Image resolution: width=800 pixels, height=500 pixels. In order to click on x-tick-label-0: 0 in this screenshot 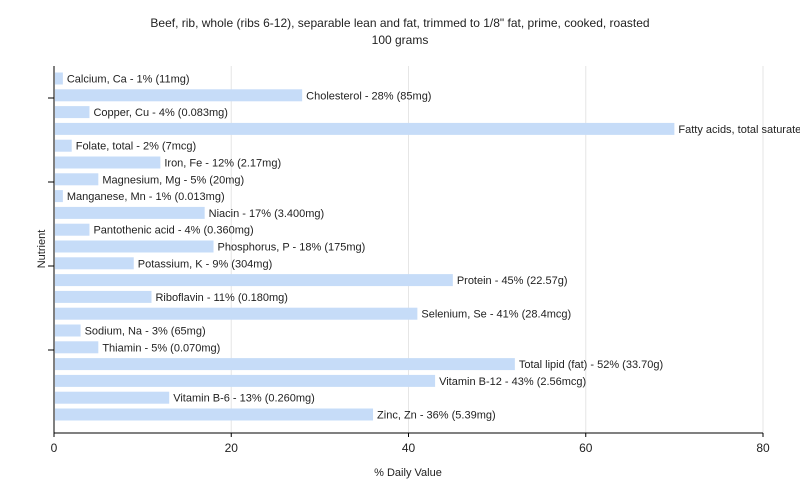, I will do `click(54, 448)`.